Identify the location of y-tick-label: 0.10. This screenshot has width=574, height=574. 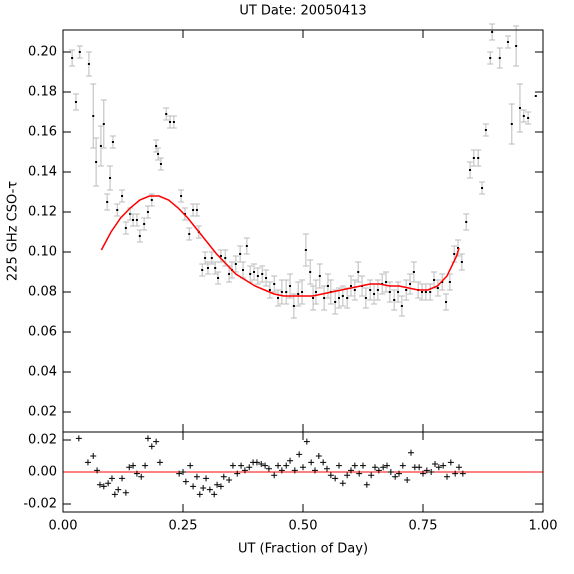
(42, 252).